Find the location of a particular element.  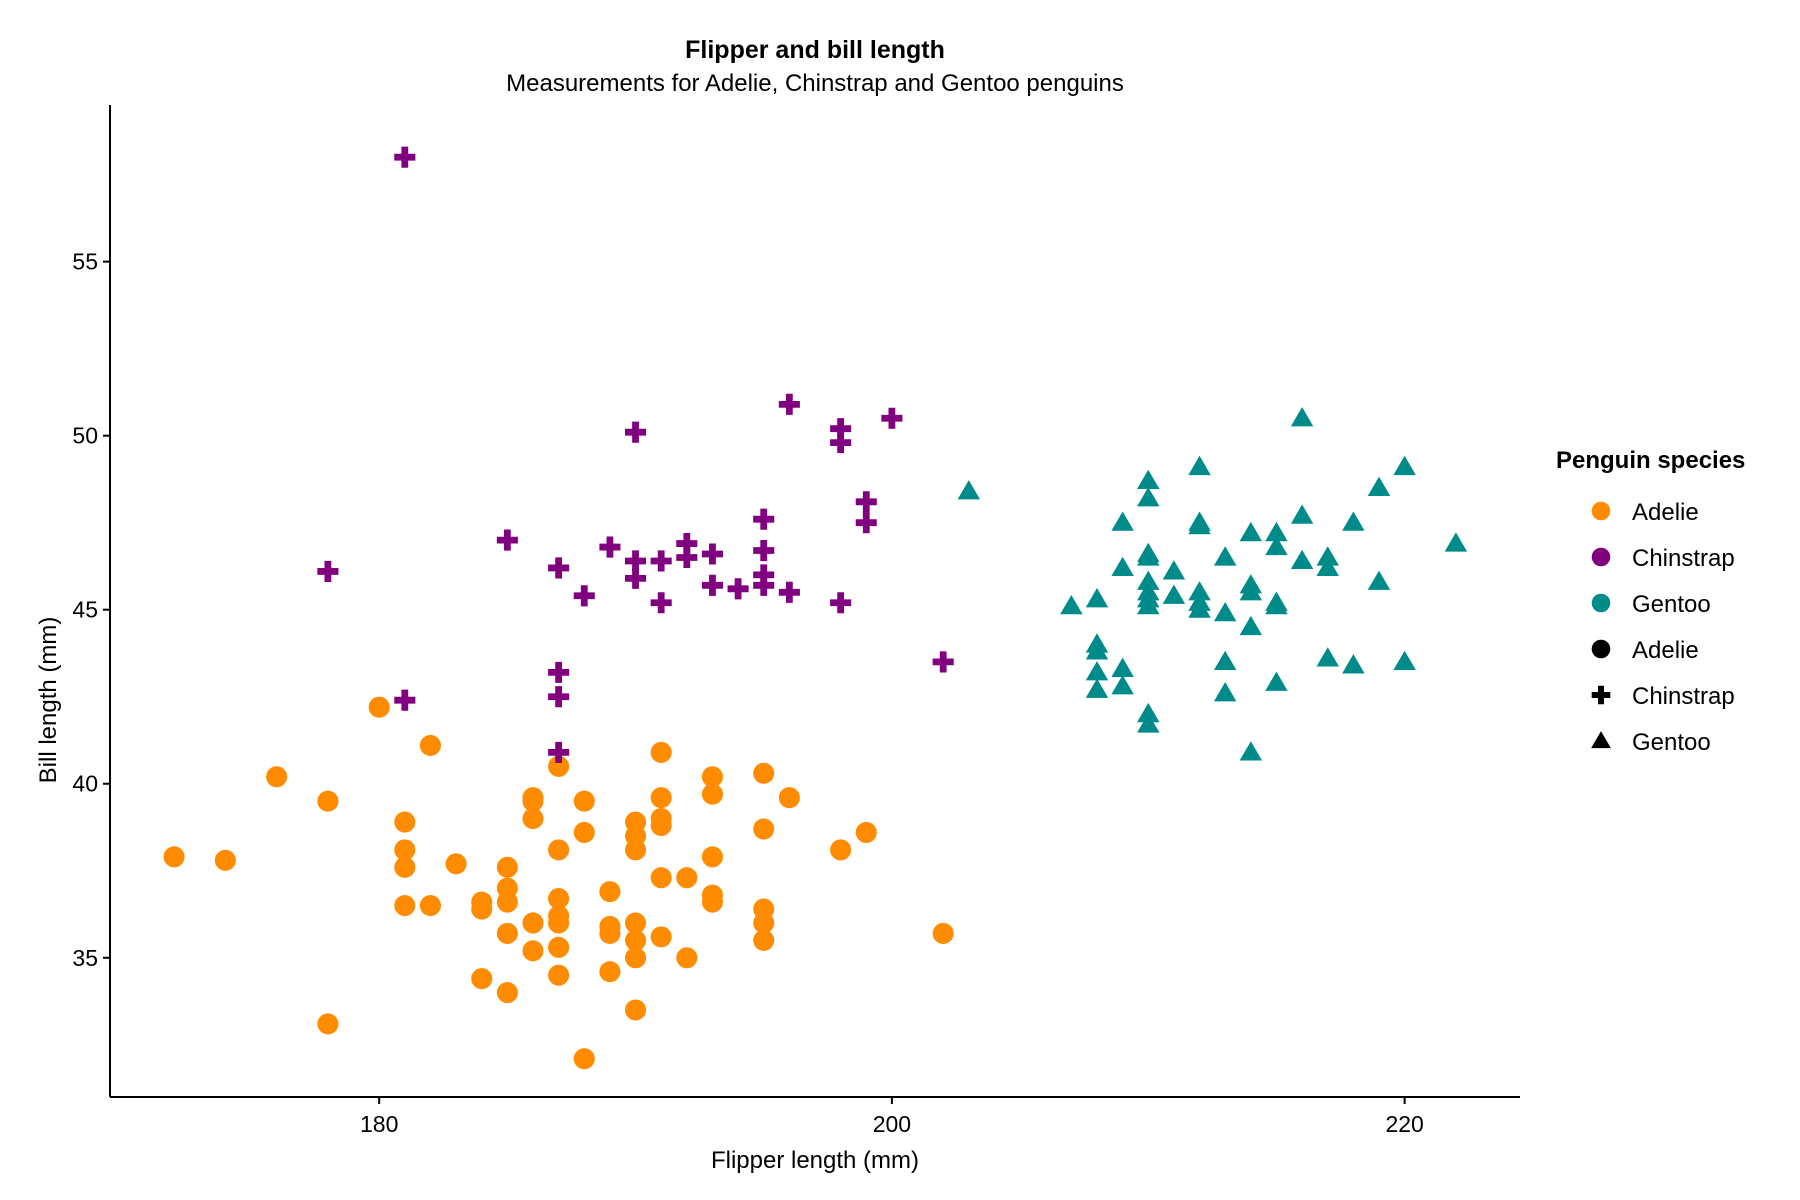

y-tick-label: 55 is located at coordinates (85, 262).